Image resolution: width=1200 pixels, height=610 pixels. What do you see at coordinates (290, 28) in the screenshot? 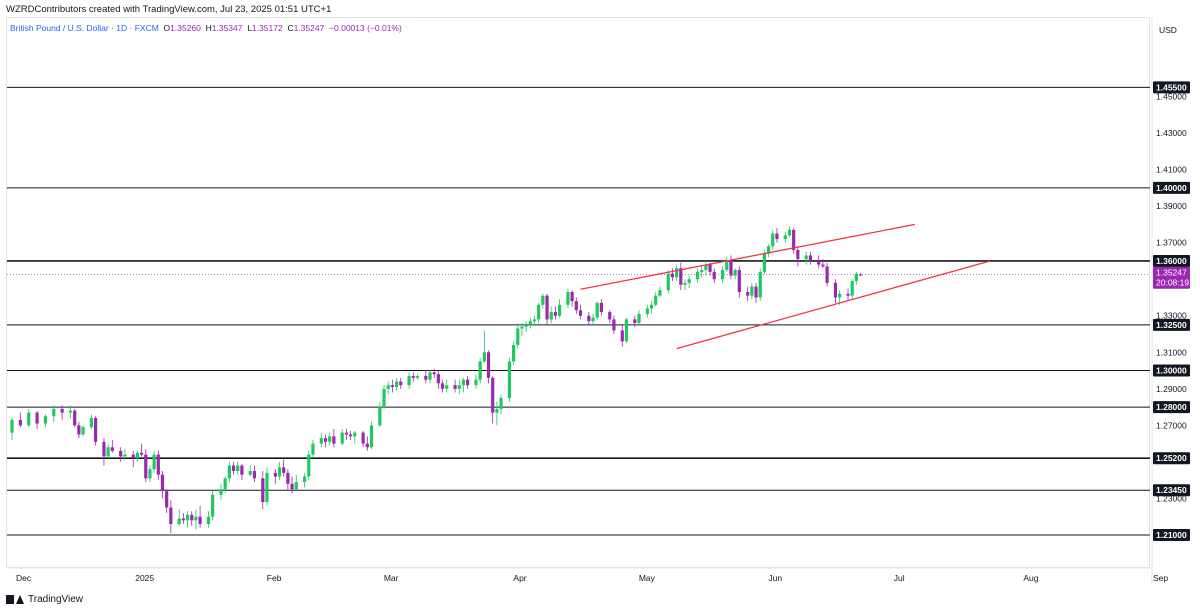
I see `close-label: C` at bounding box center [290, 28].